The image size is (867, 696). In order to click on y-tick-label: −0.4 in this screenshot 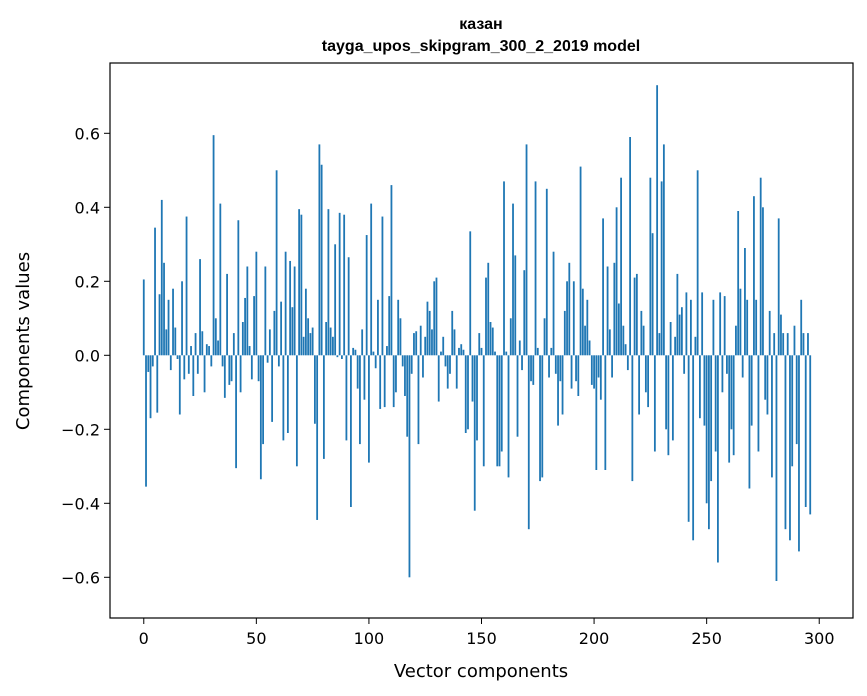, I will do `click(80, 503)`.